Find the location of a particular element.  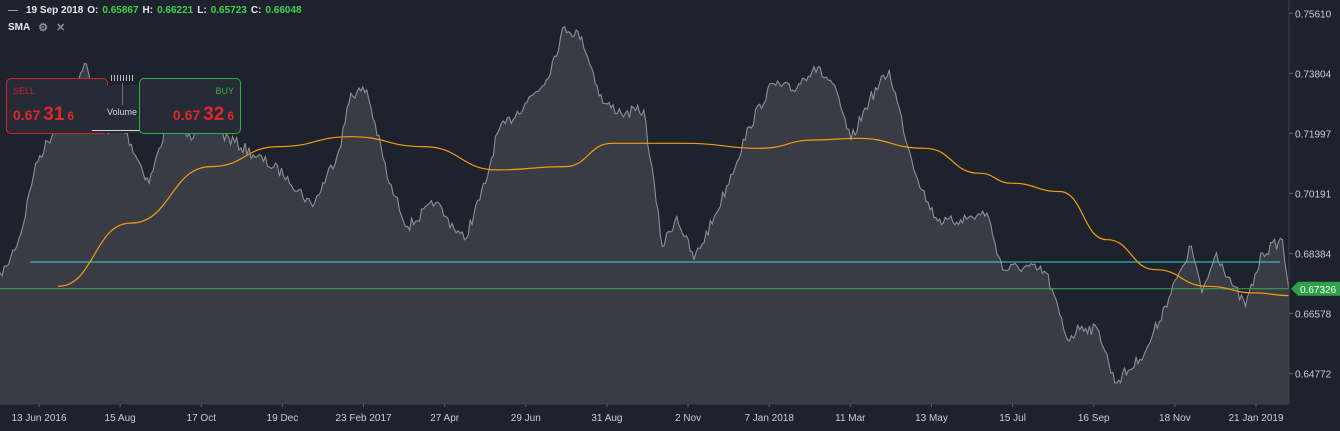

x-tick-label: 2 Nov is located at coordinates (688, 418).